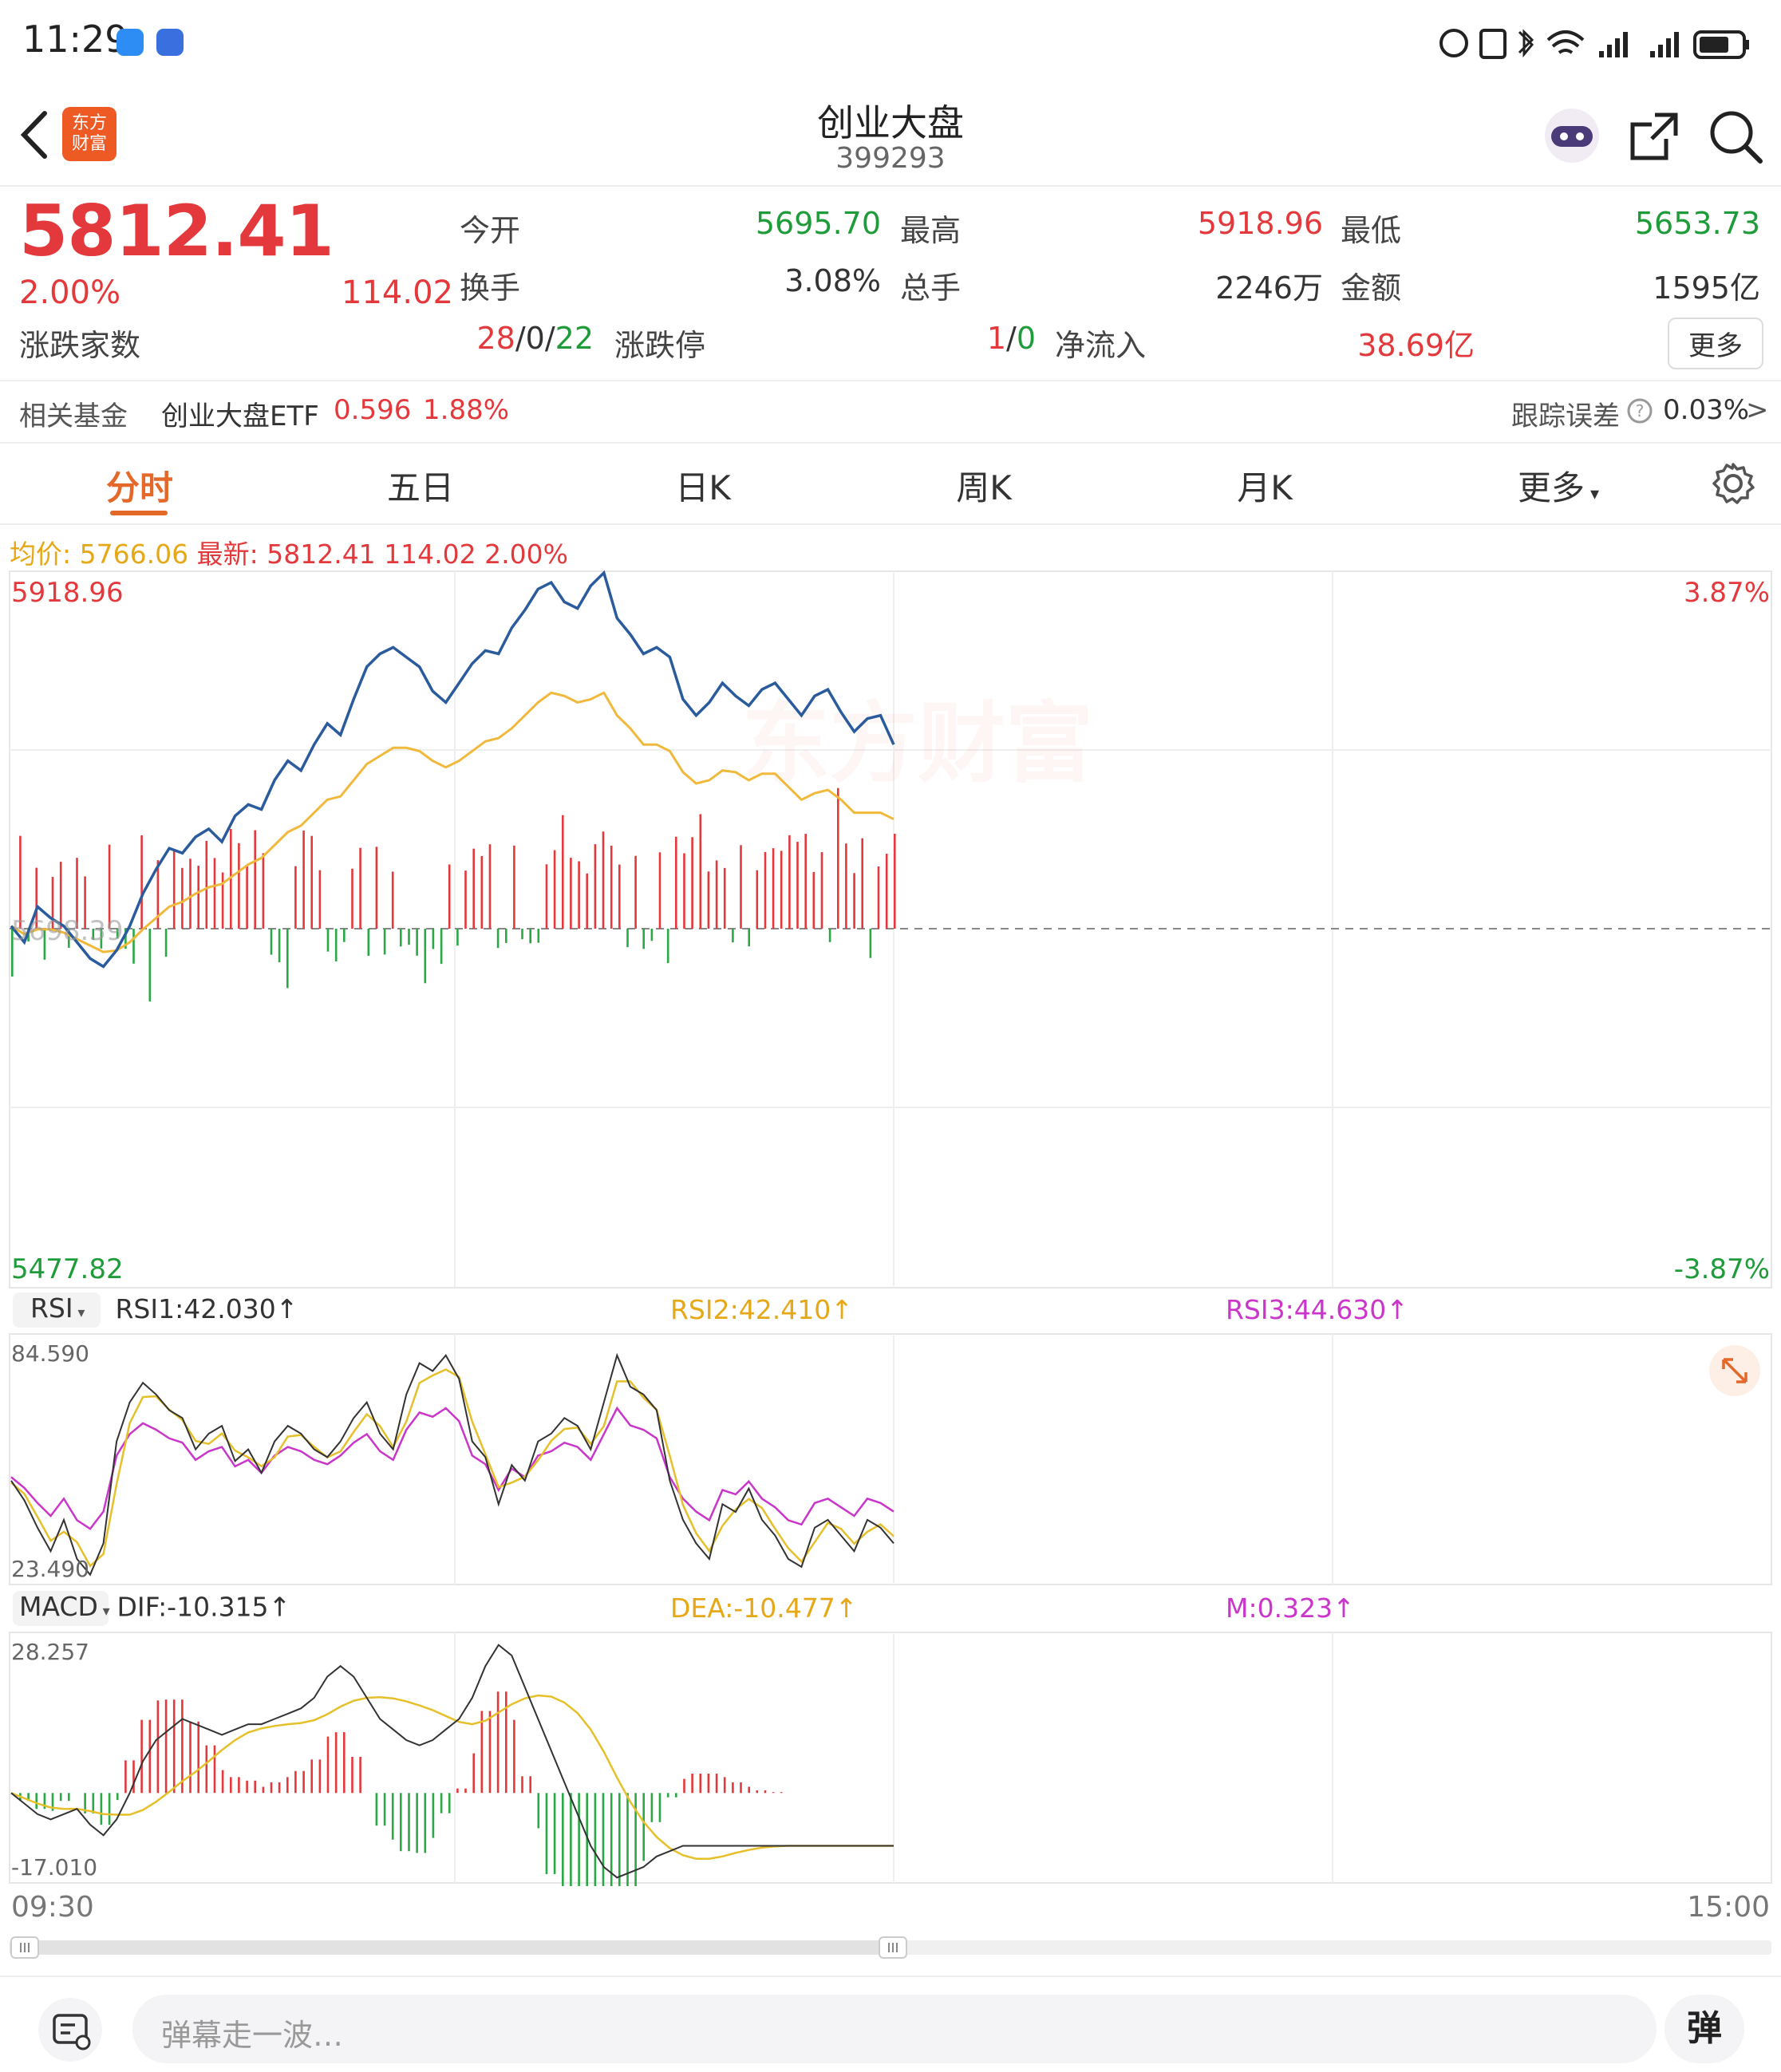  Describe the element at coordinates (1735, 136) in the screenshot. I see `search-icon` at that location.